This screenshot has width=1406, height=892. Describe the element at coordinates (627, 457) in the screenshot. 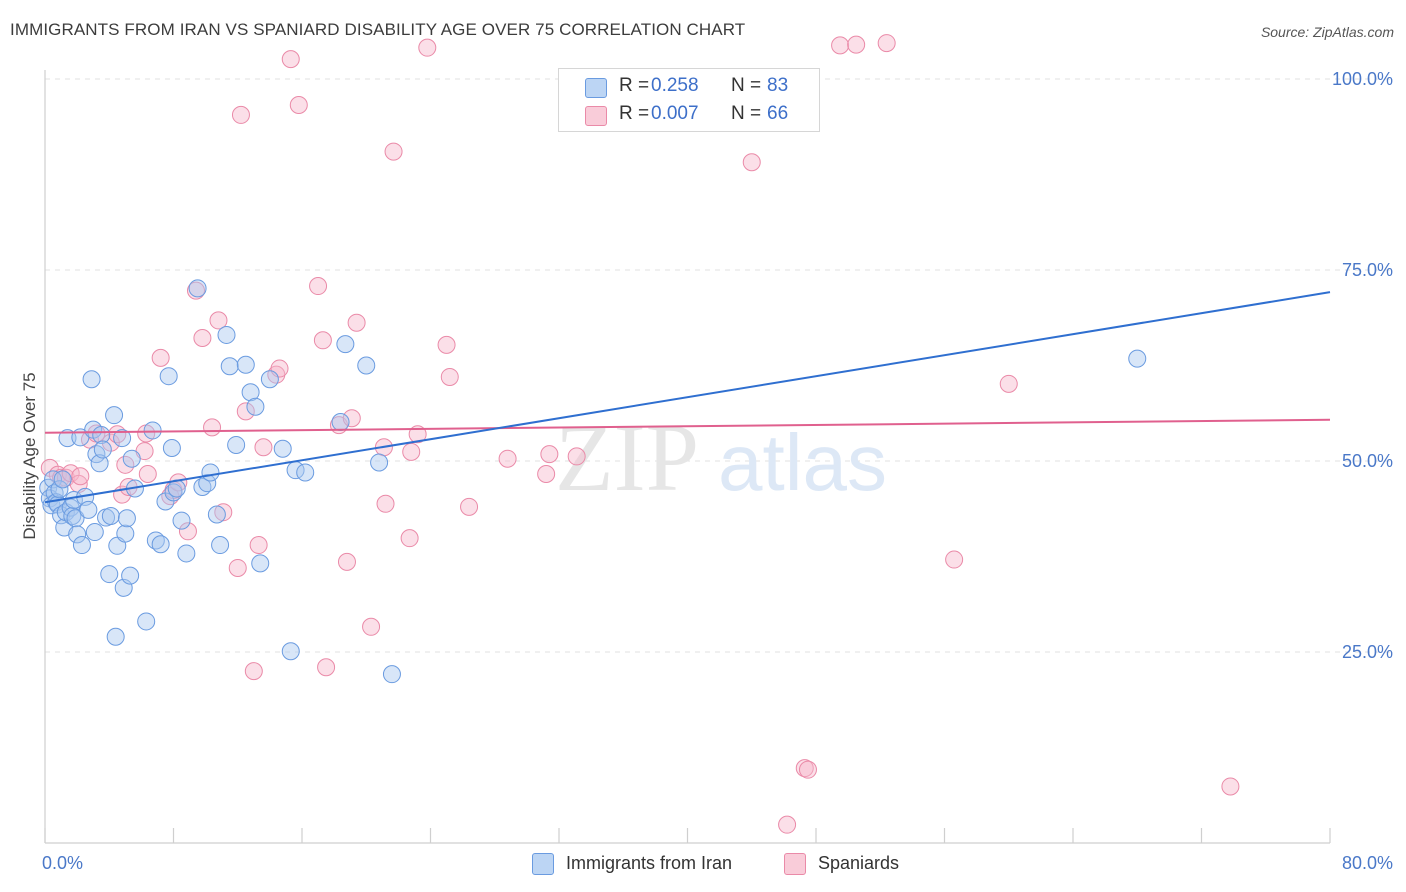

I see `watermark-zip: ZIP` at that location.